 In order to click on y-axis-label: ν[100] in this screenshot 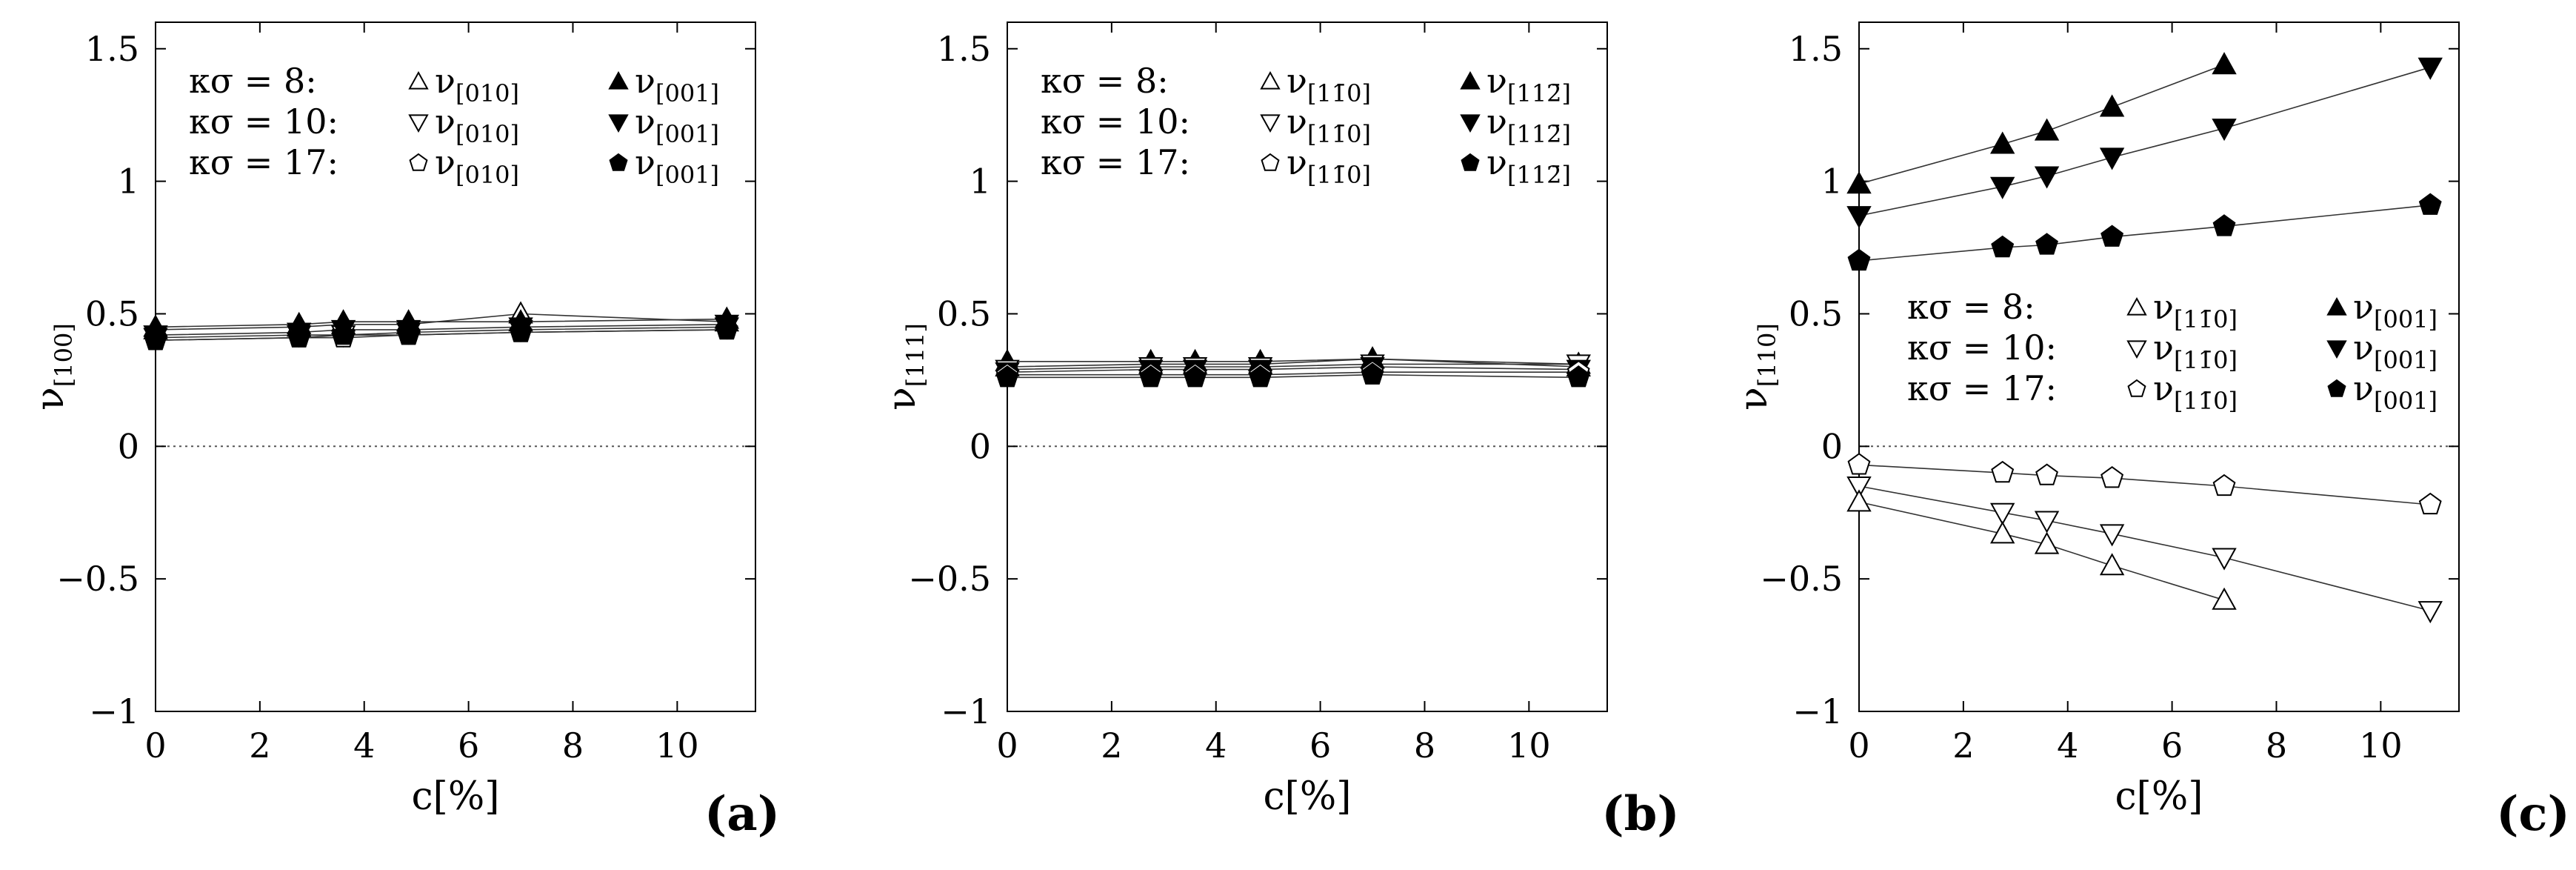, I will do `click(53, 367)`.